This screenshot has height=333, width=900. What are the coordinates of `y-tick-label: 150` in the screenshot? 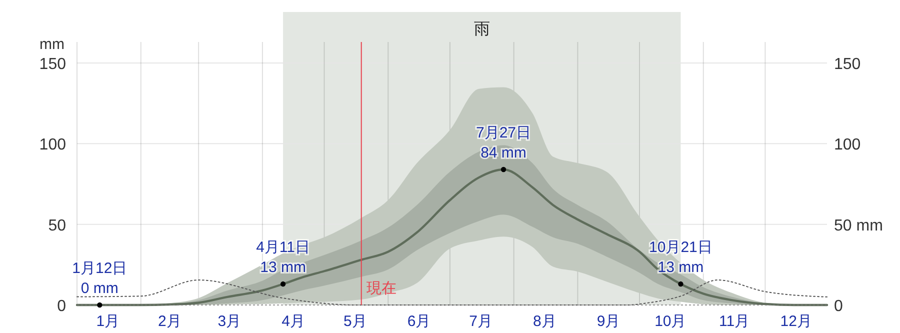 It's located at (52, 64).